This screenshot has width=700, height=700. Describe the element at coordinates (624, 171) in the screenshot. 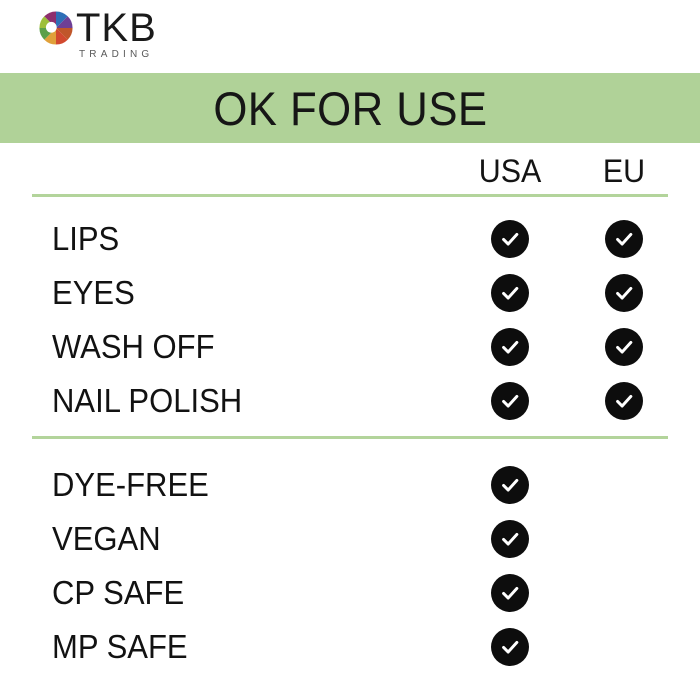

I see `column-header-eu: EU` at that location.